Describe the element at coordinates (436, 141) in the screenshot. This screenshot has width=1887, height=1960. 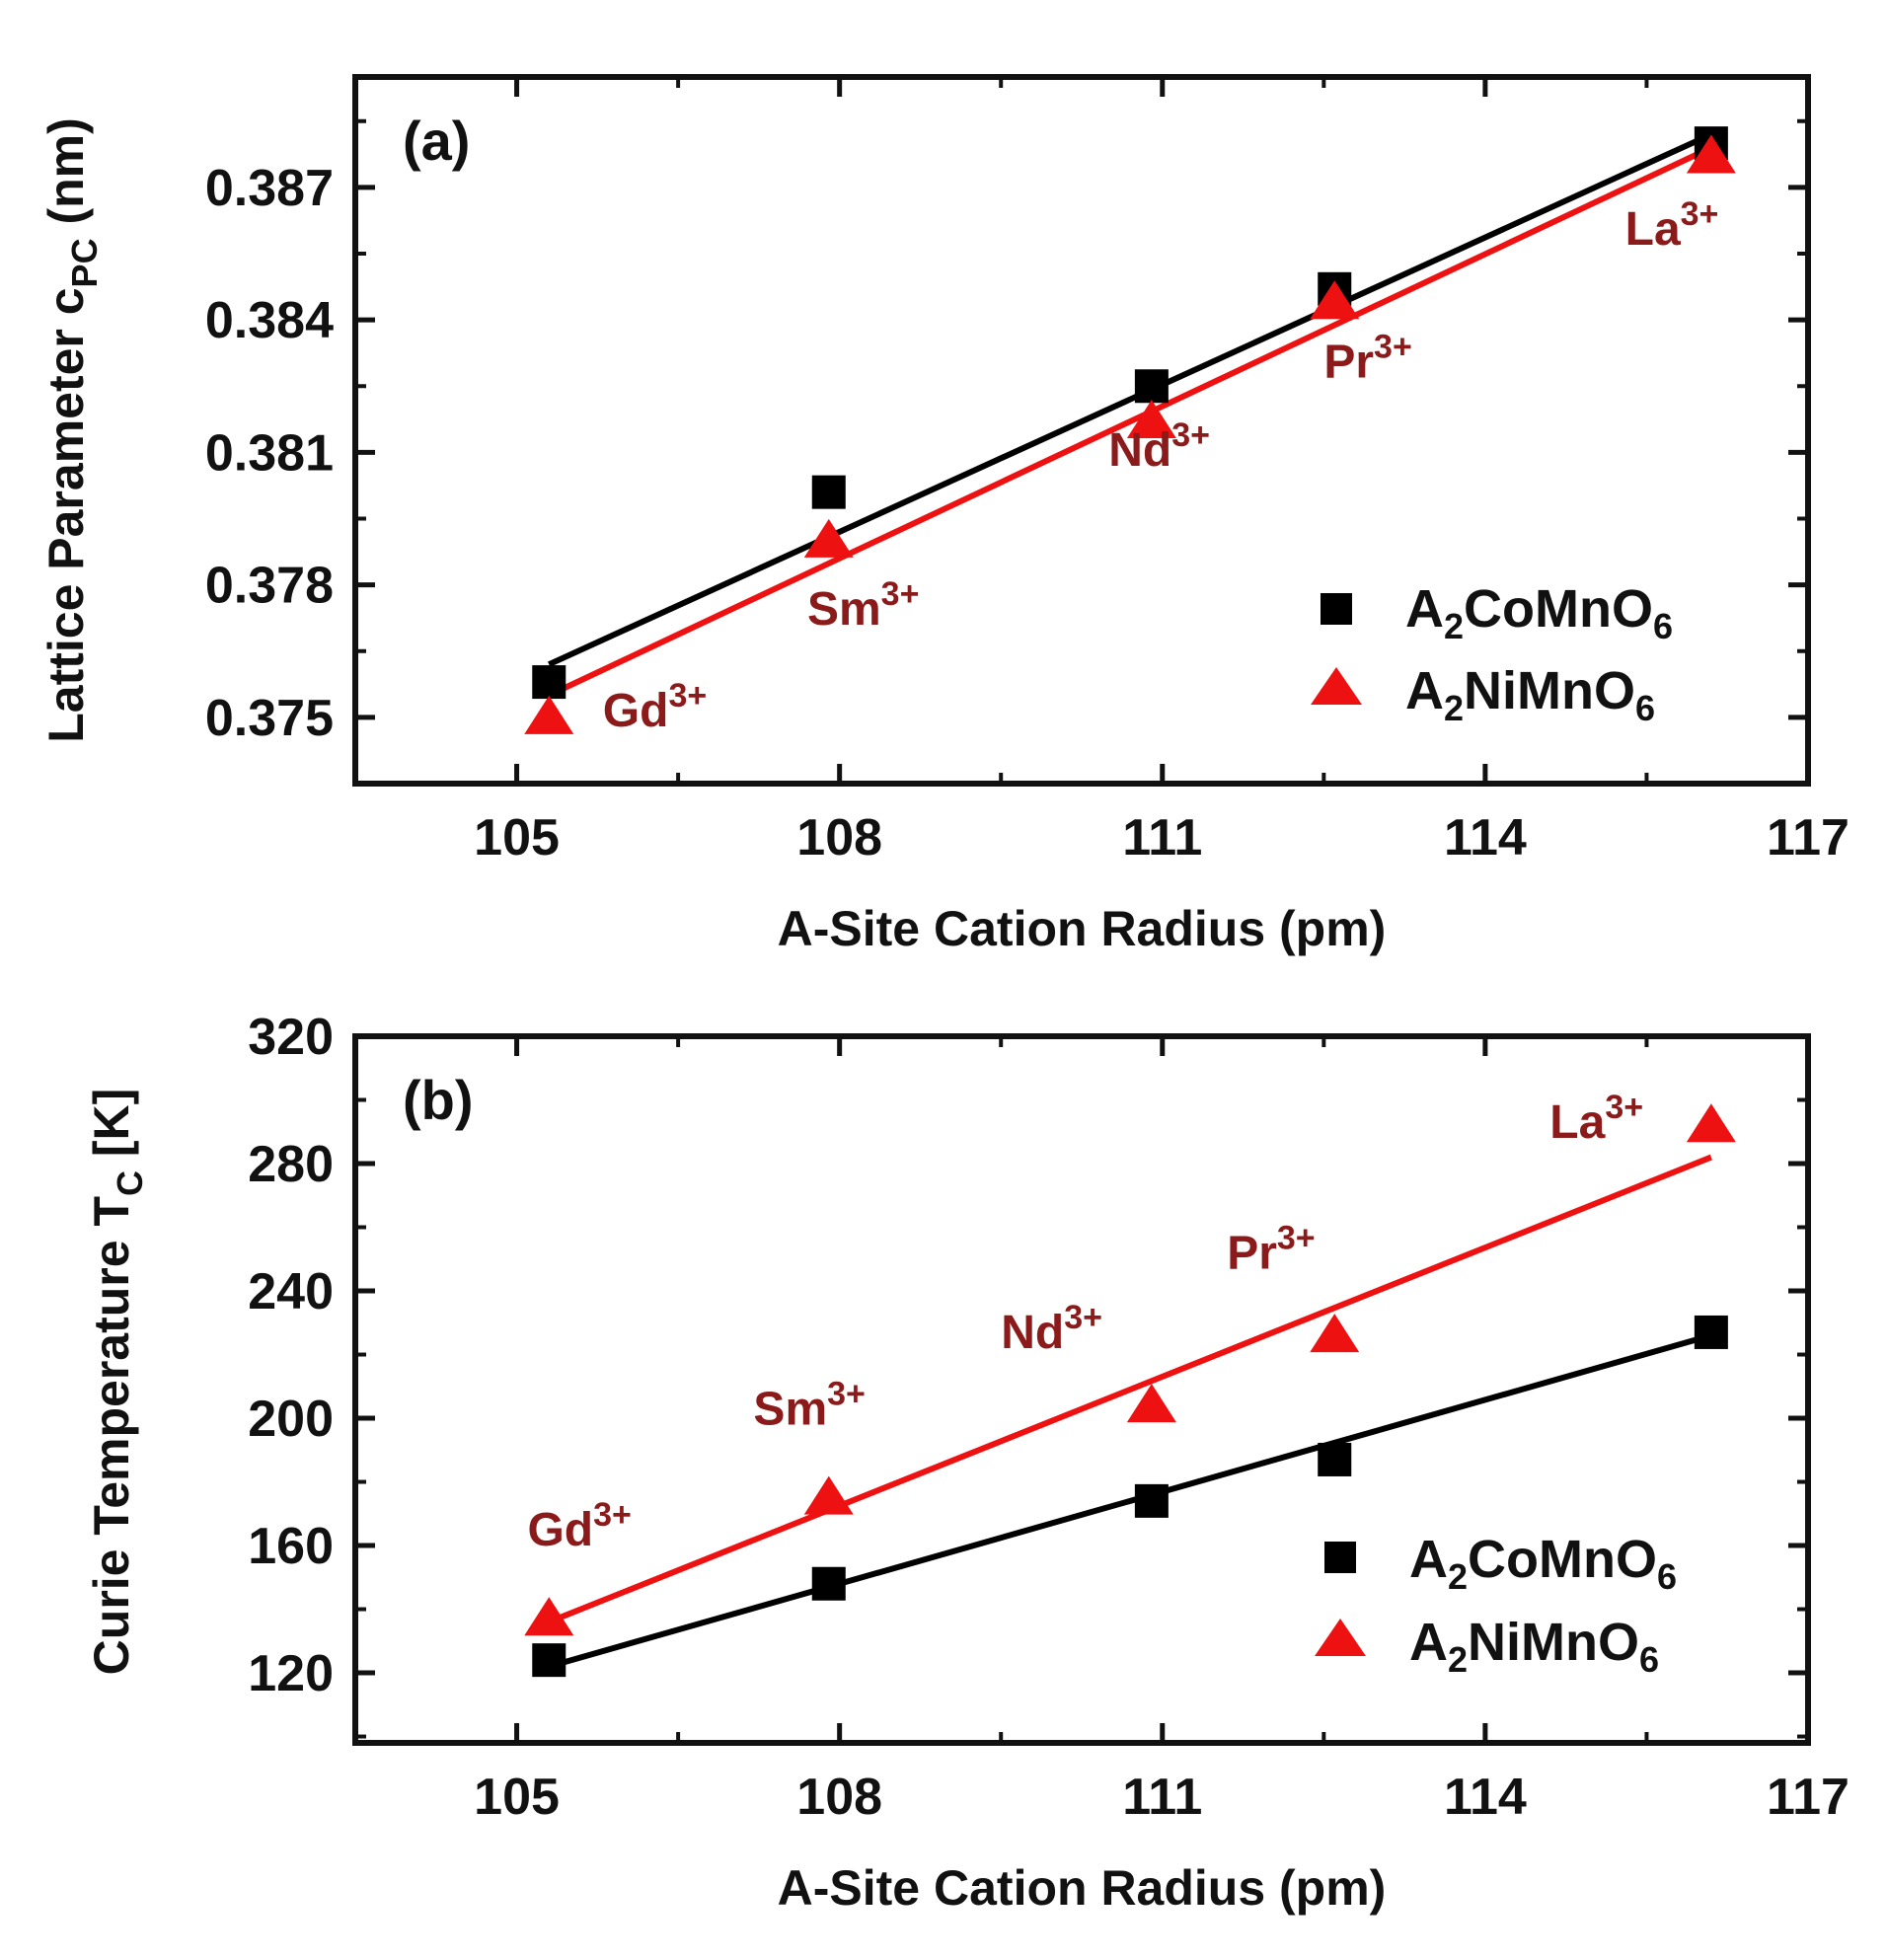
I see `panel-a-label: (a)` at that location.